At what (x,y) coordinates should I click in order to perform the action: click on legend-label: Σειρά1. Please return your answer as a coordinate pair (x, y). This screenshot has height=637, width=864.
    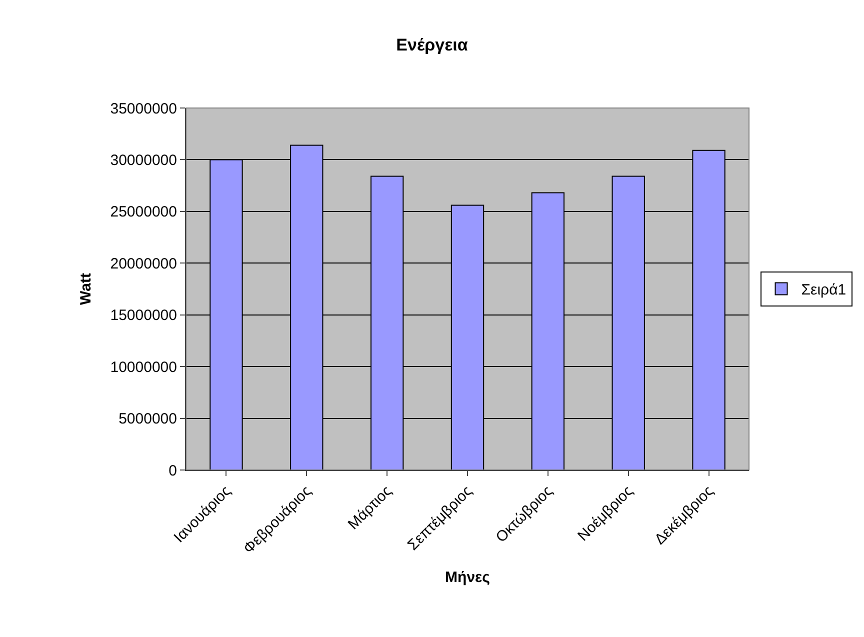
    Looking at the image, I should click on (823, 290).